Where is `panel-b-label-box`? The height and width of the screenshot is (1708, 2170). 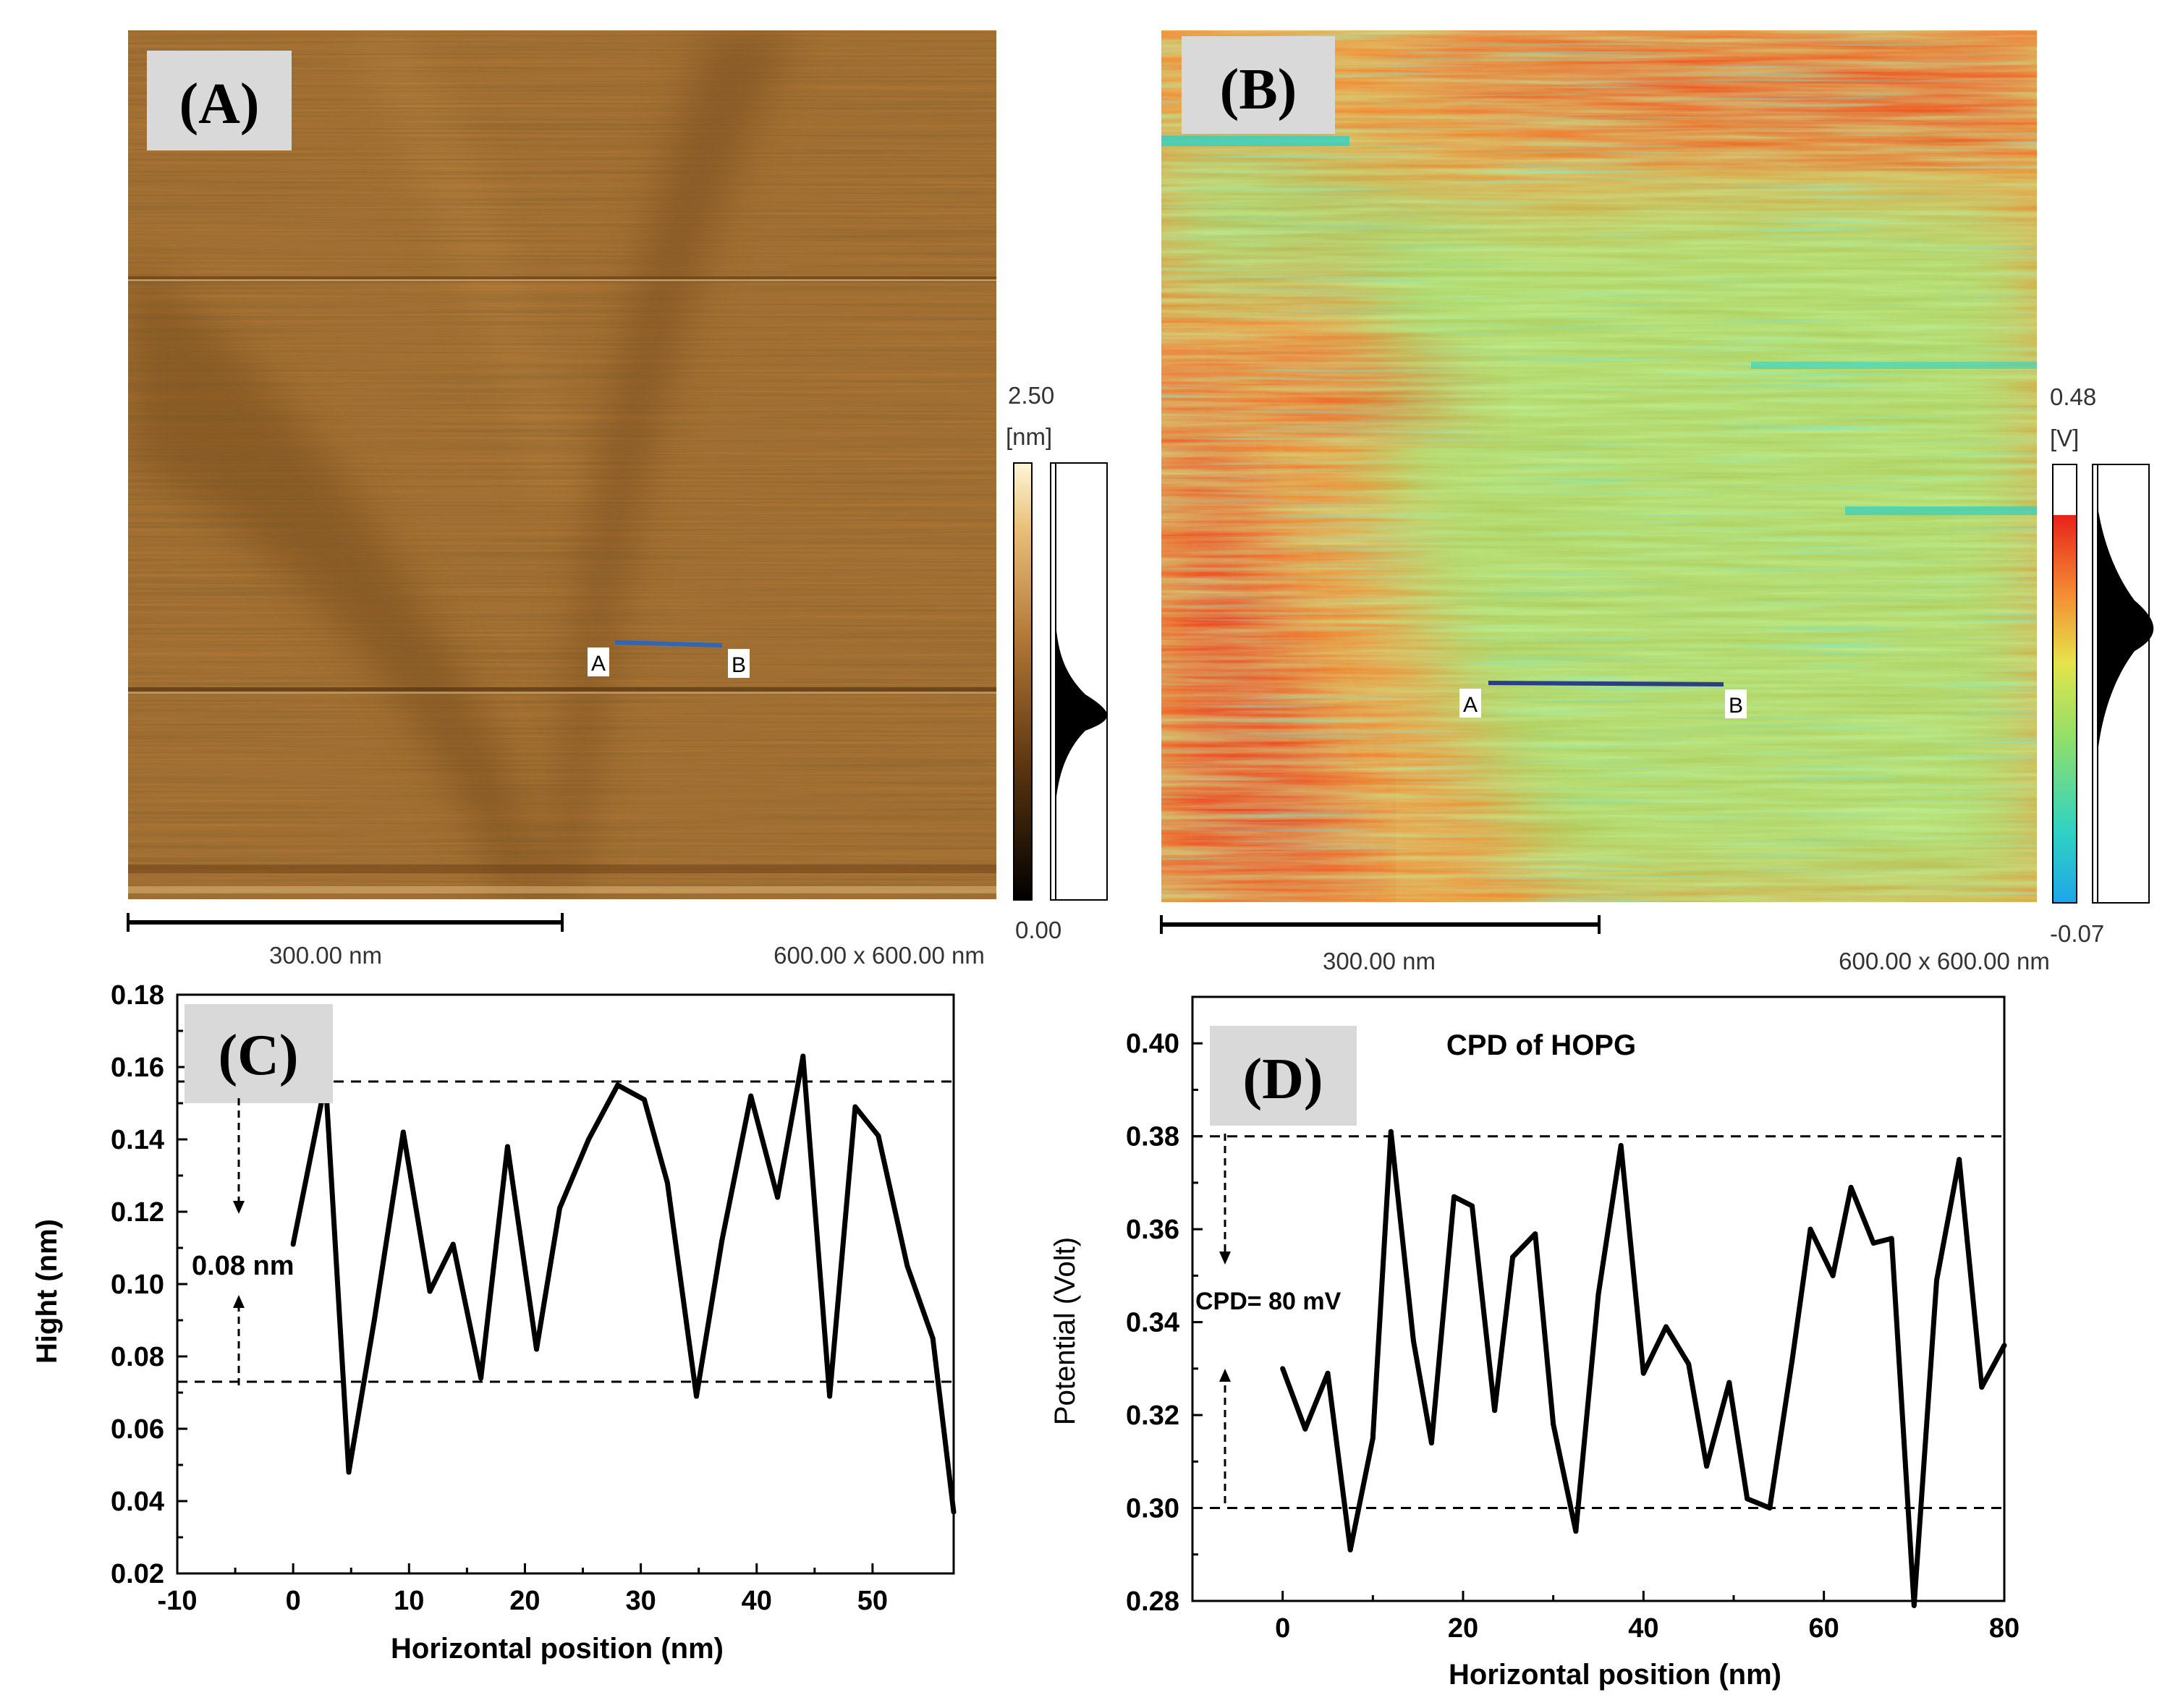
panel-b-label-box is located at coordinates (1258, 85).